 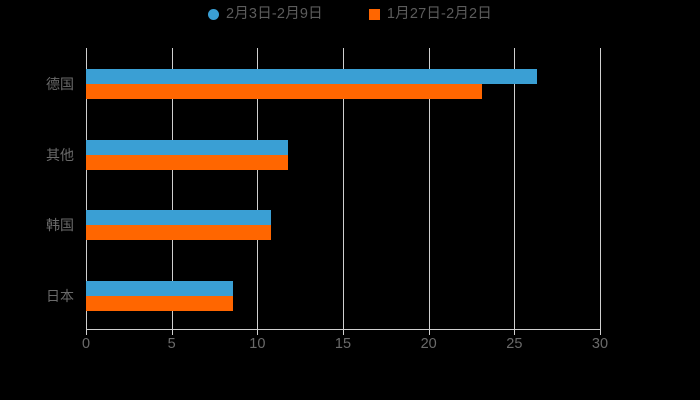 I want to click on x-axis-tick-label: 30, so click(x=600, y=344).